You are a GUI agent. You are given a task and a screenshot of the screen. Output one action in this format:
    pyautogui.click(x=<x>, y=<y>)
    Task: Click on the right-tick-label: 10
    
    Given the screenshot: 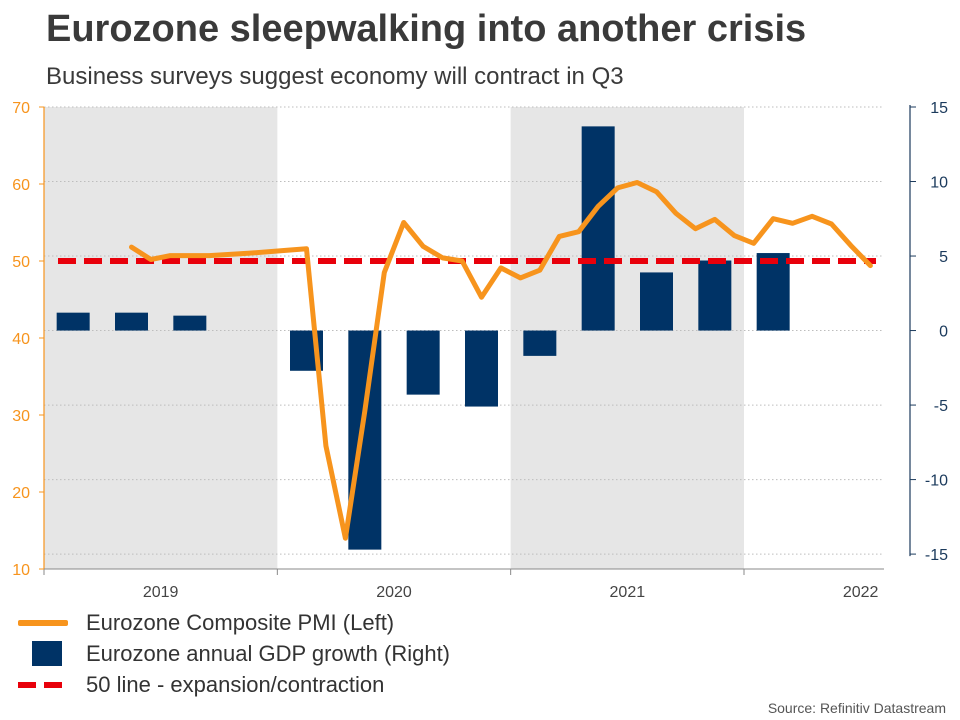 What is the action you would take?
    pyautogui.click(x=939, y=183)
    